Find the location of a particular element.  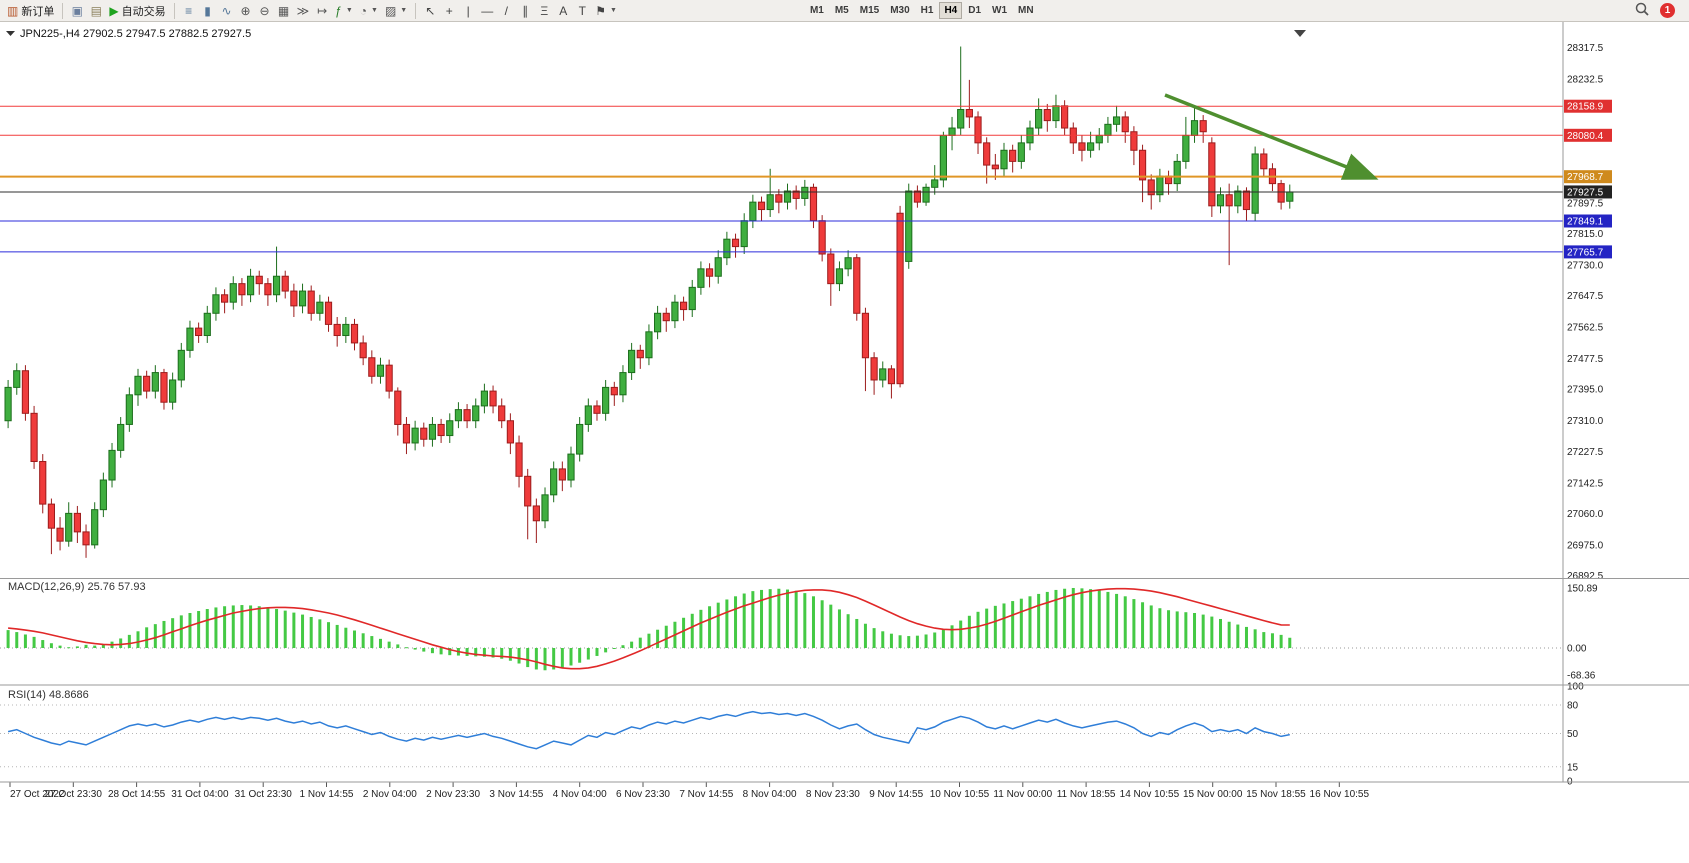

zoom-out-button: ⊖ is located at coordinates (265, 11).